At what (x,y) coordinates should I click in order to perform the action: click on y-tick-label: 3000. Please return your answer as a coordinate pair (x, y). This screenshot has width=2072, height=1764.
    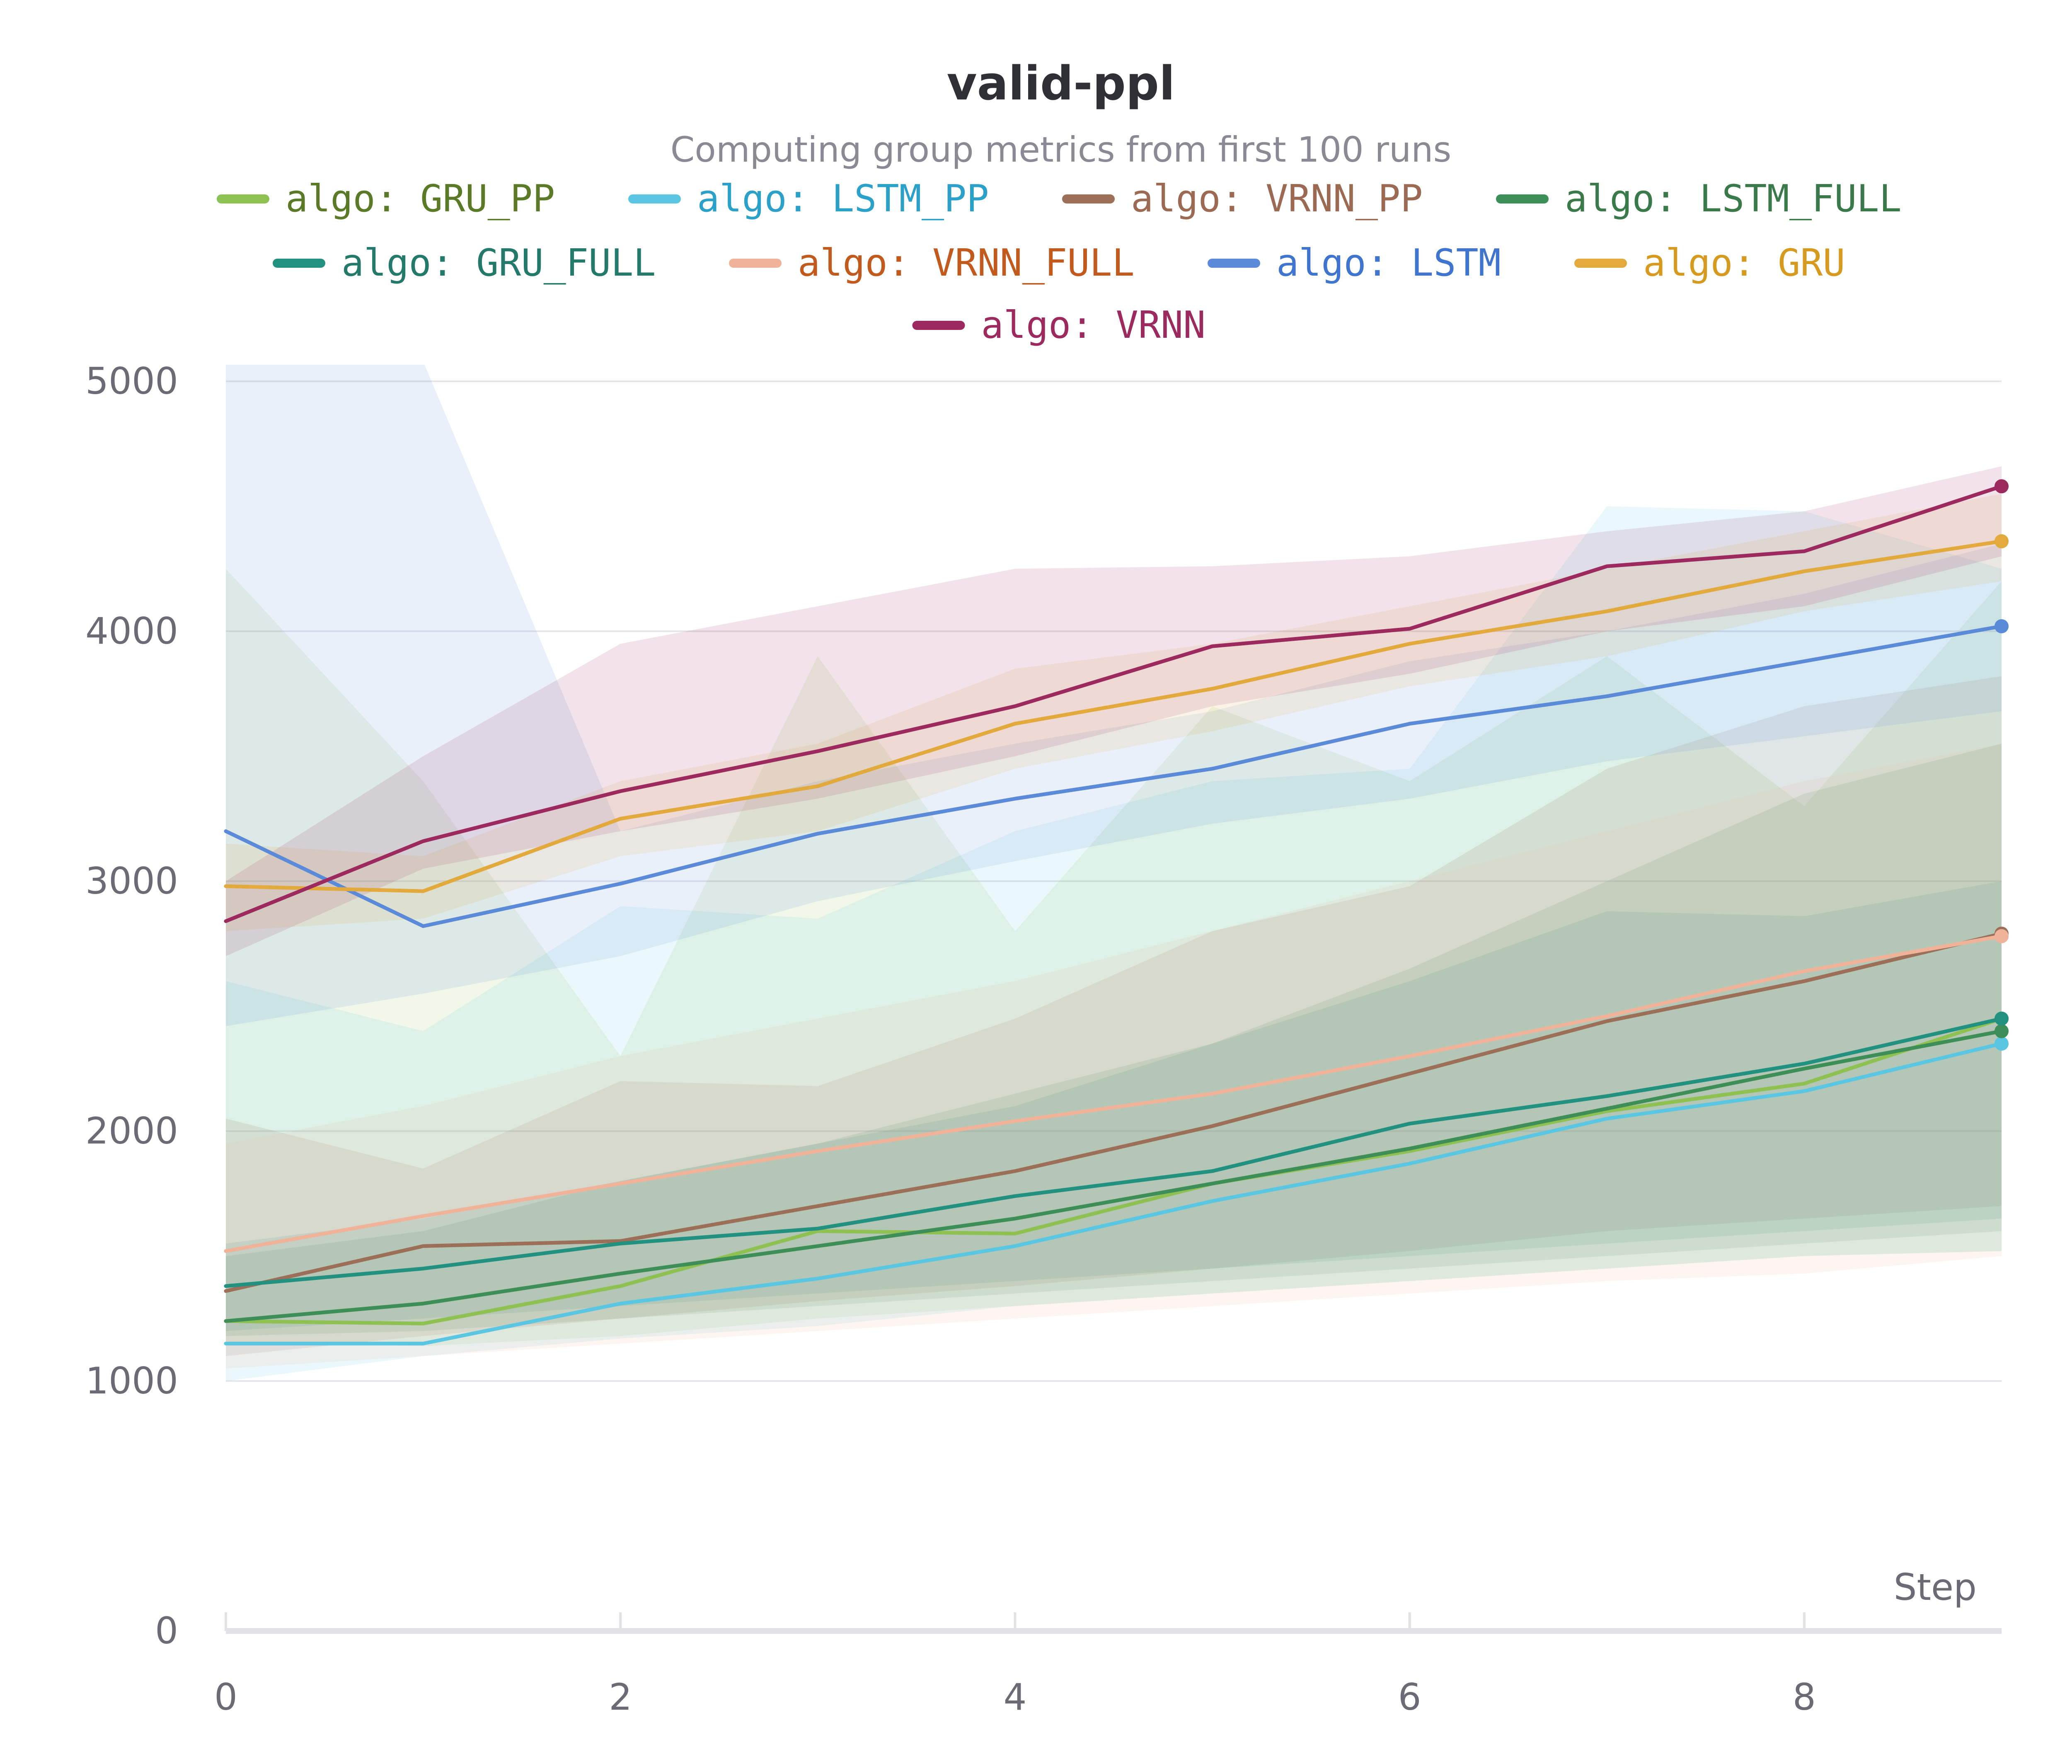
    Looking at the image, I should click on (131, 881).